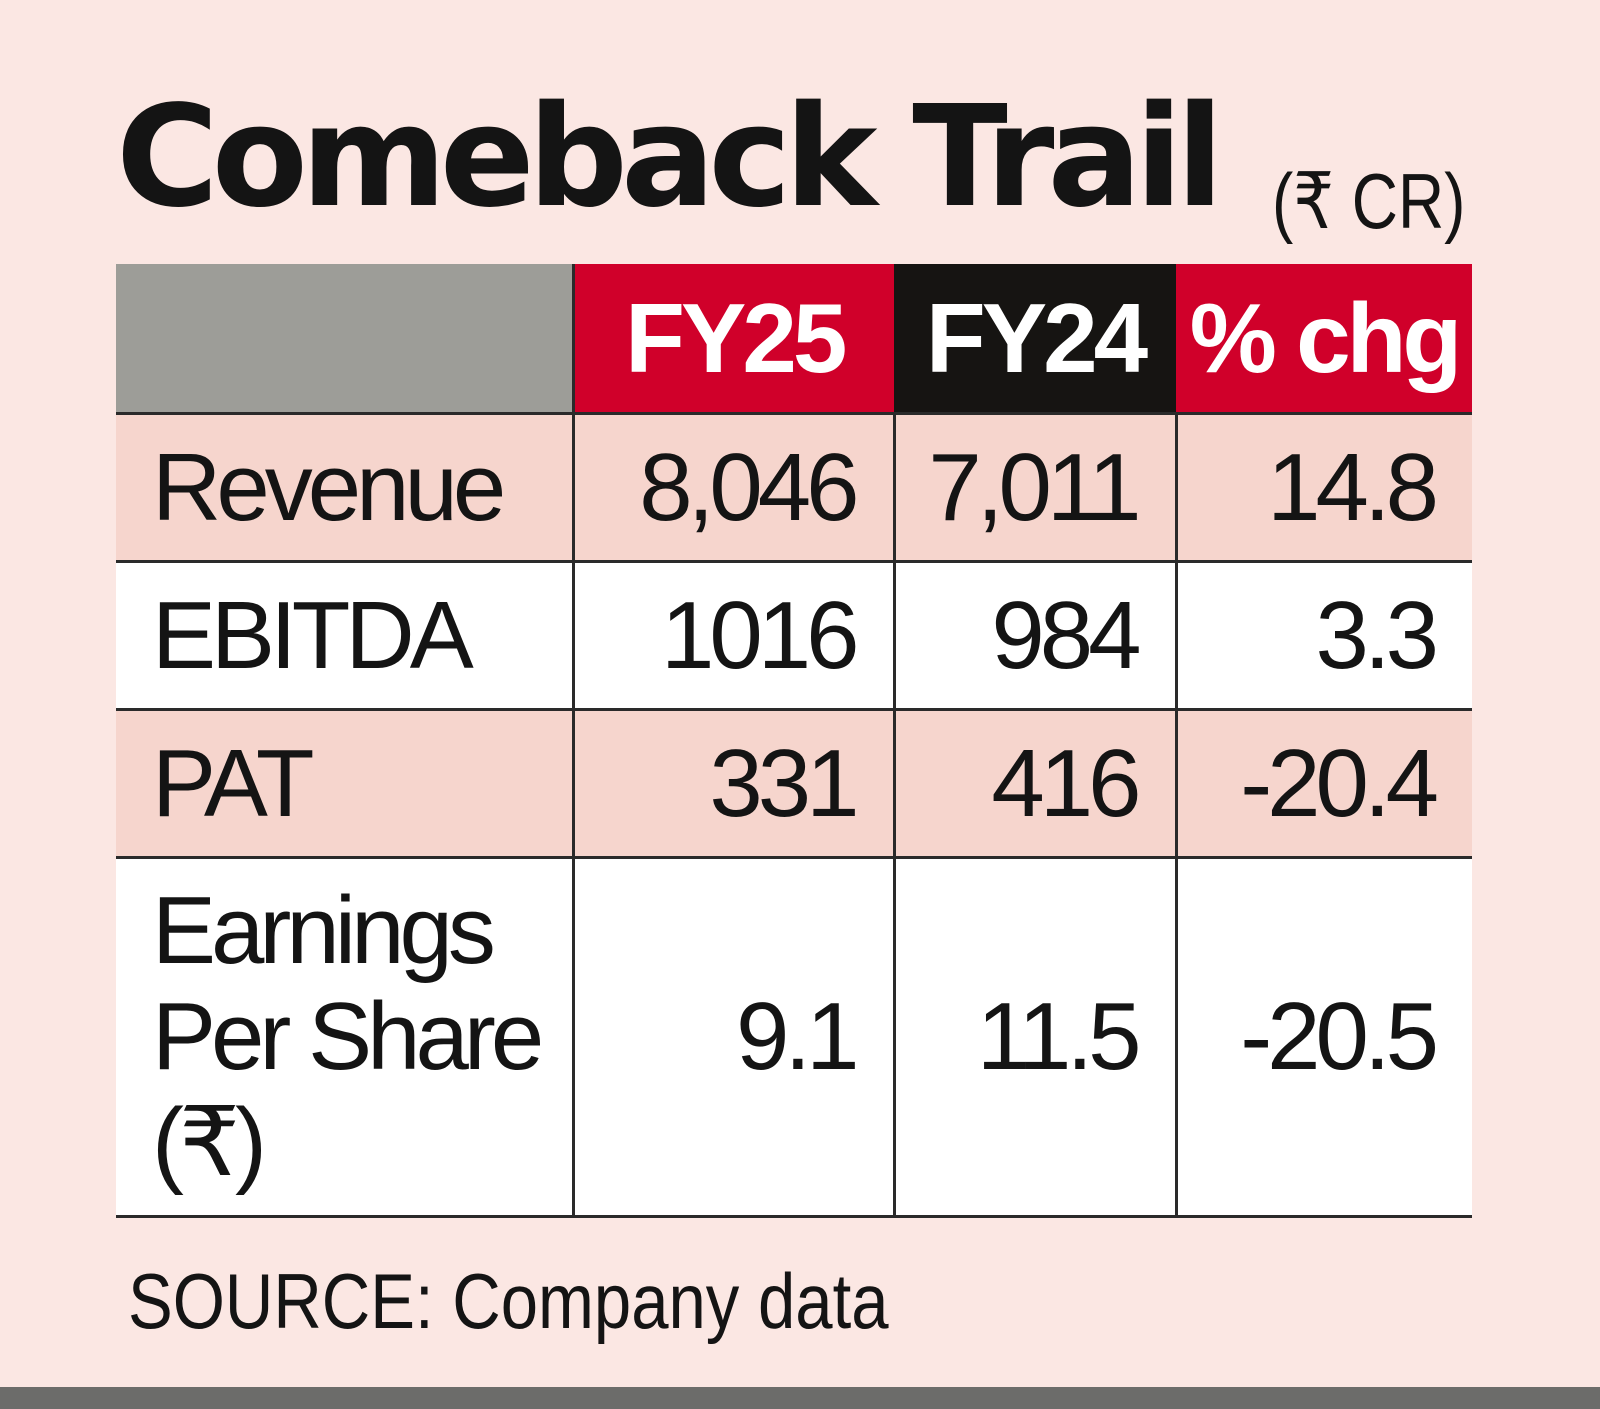 This screenshot has height=1409, width=1600. I want to click on chart-title: Comeback Trail, so click(670, 157).